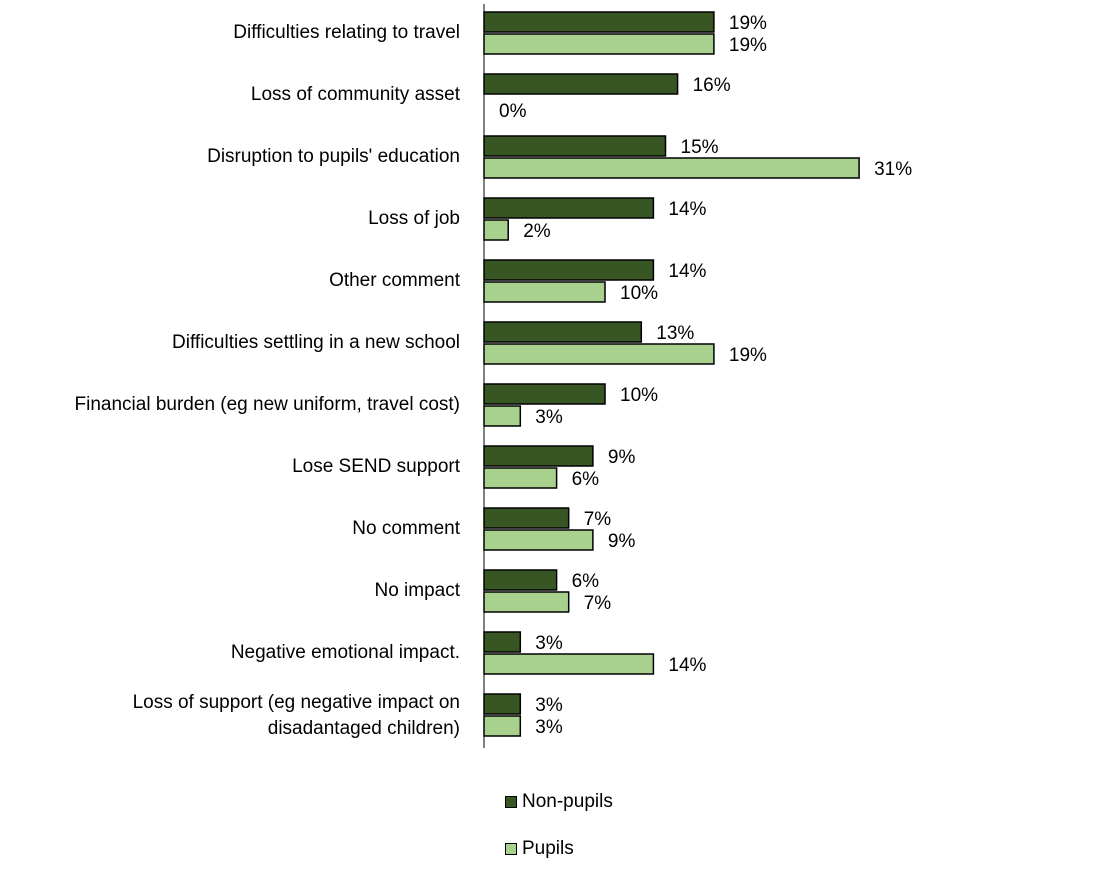  What do you see at coordinates (417, 590) in the screenshot?
I see `category-label: No impact` at bounding box center [417, 590].